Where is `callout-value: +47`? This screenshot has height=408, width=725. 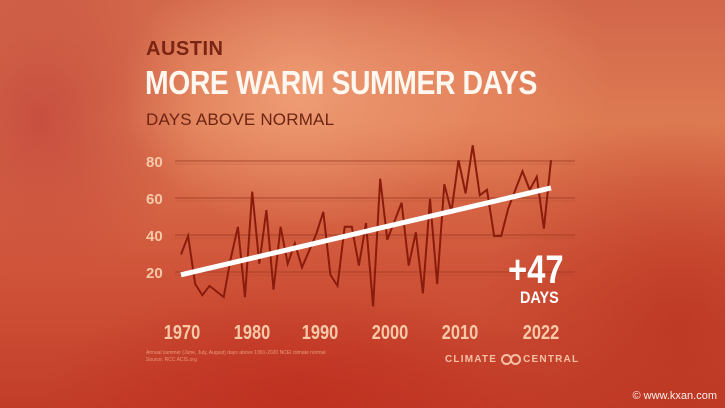 callout-value: +47 is located at coordinates (536, 270).